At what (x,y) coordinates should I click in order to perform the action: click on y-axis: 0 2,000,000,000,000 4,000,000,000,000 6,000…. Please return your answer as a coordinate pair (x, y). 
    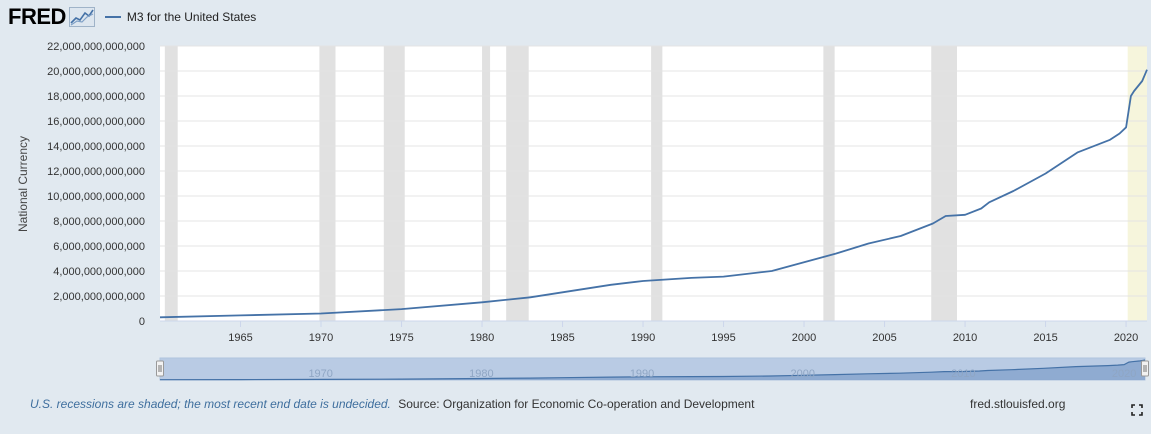
    Looking at the image, I should click on (96, 184).